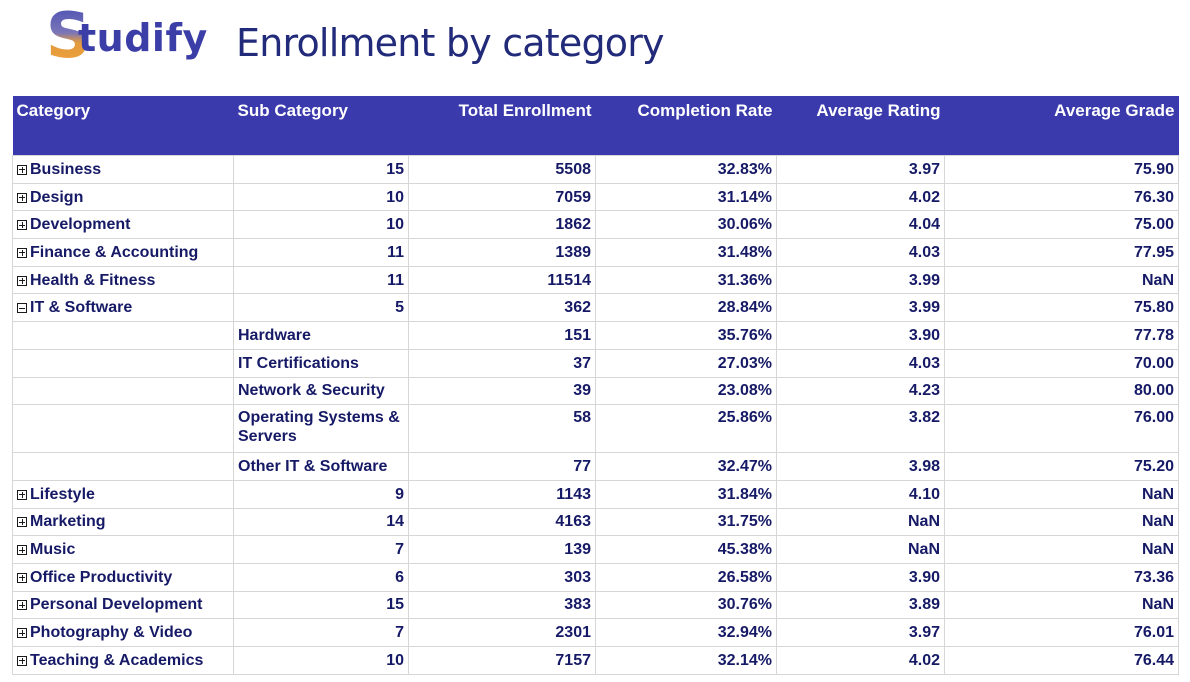 The width and height of the screenshot is (1190, 682). What do you see at coordinates (111, 633) in the screenshot?
I see `category-label: Photography & Video` at bounding box center [111, 633].